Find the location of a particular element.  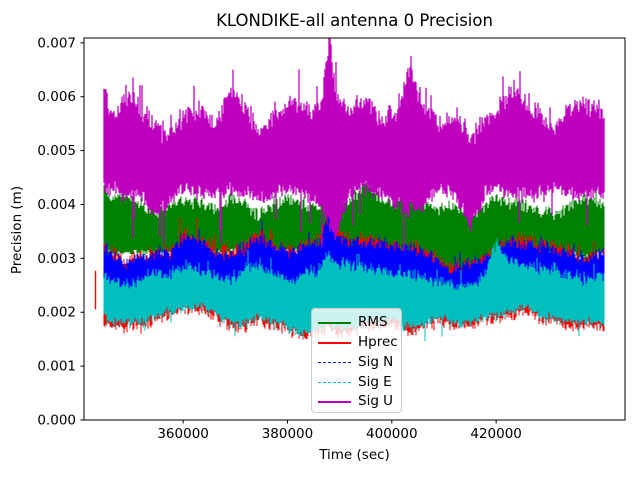

y-tick-label: 0.006 is located at coordinates (56, 97).